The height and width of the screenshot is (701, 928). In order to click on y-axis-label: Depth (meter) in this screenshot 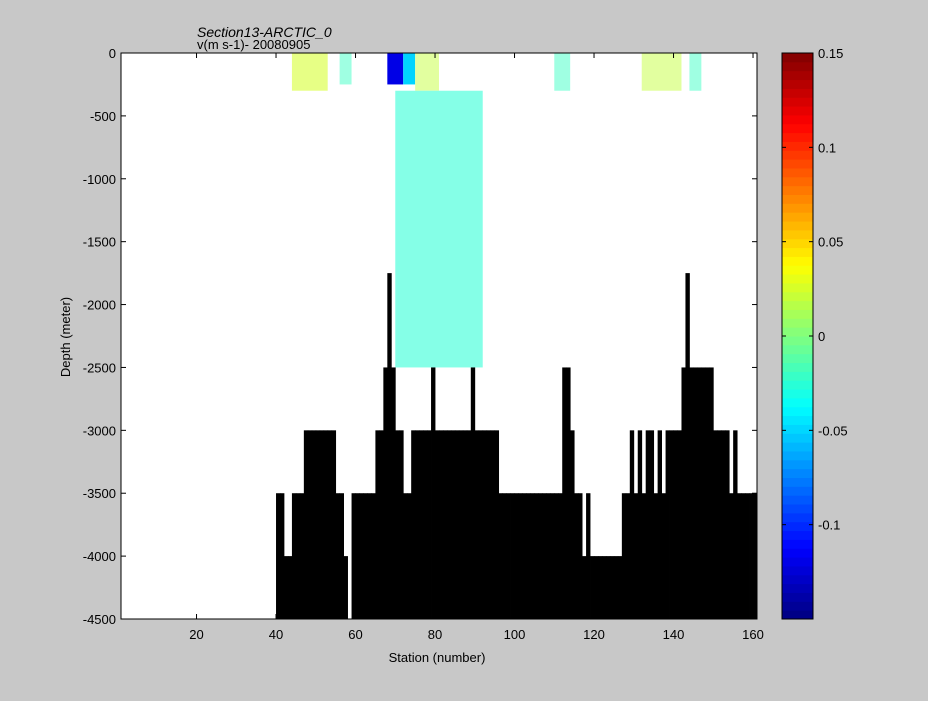, I will do `click(65, 337)`.